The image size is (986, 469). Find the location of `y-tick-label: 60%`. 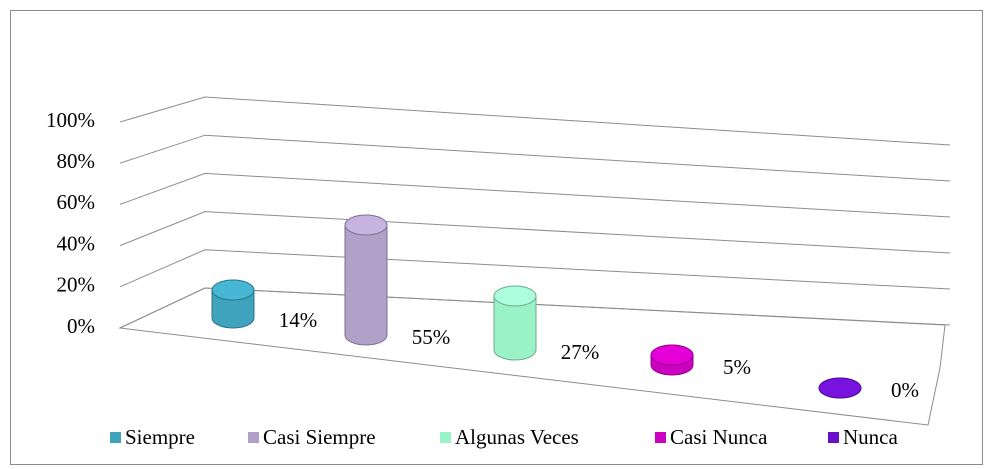

y-tick-label: 60% is located at coordinates (76, 202).